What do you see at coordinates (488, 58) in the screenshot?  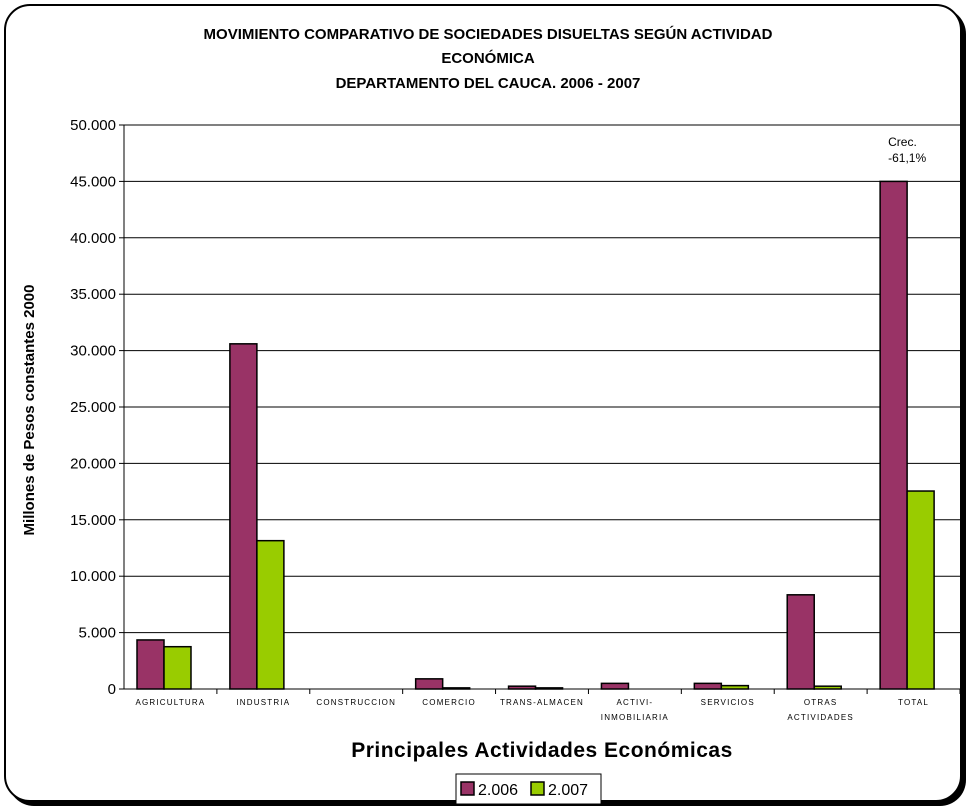 I see `chart-title-line: ECONÓMICA` at bounding box center [488, 58].